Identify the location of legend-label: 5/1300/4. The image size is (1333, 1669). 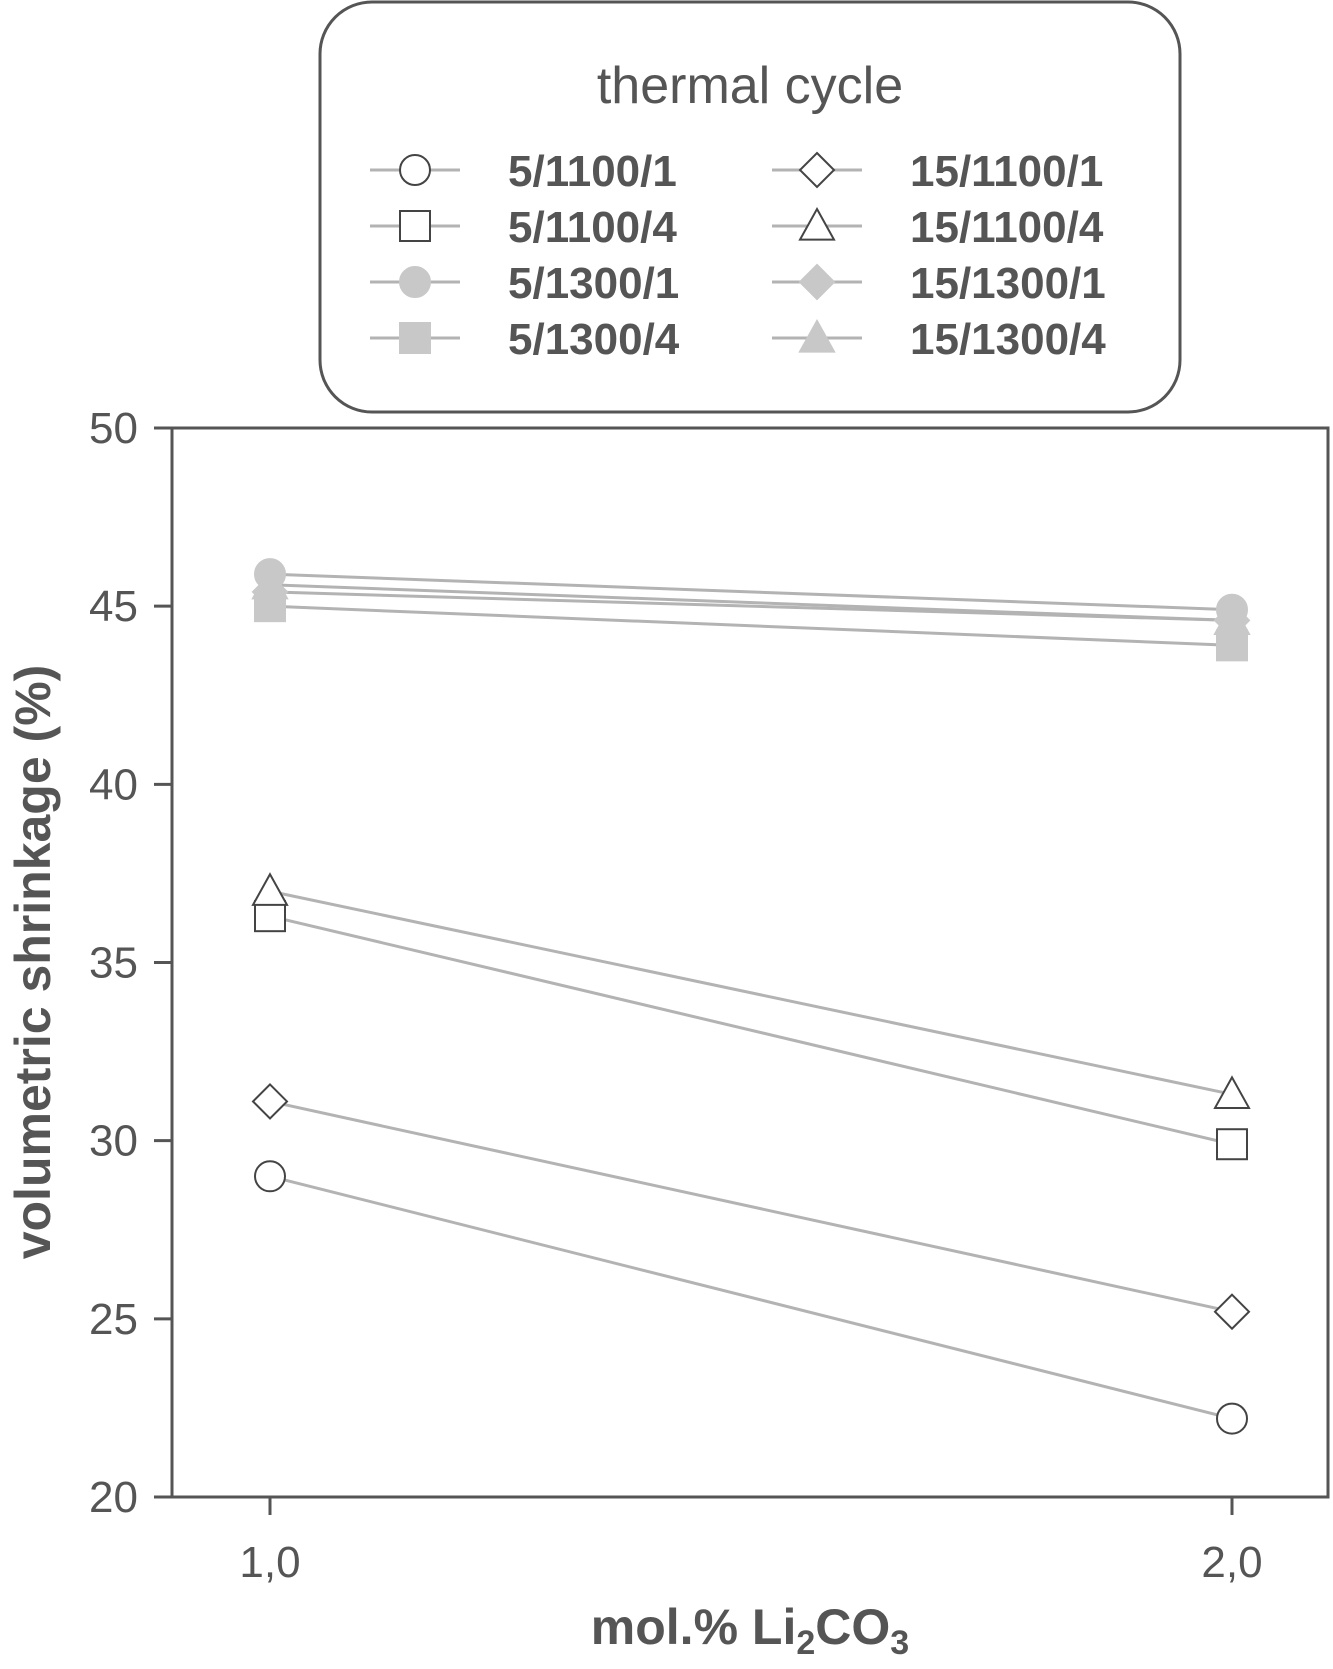
(594, 339).